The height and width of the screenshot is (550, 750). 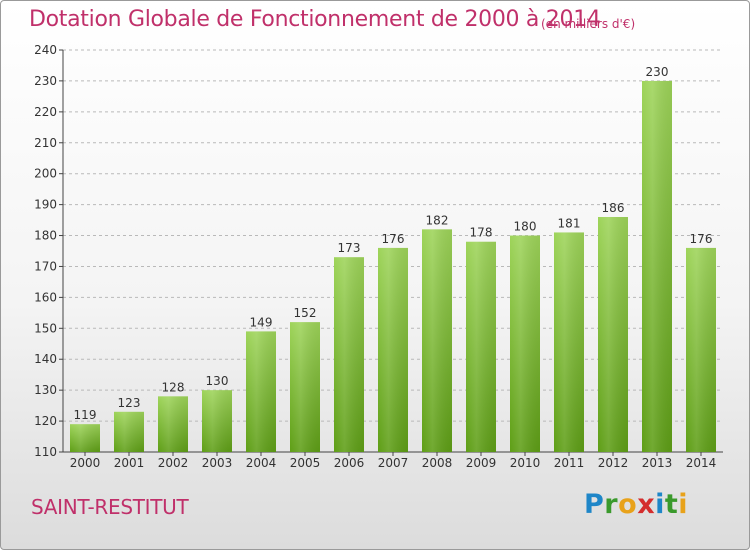 I want to click on x-tick-label: 2006, so click(x=349, y=463).